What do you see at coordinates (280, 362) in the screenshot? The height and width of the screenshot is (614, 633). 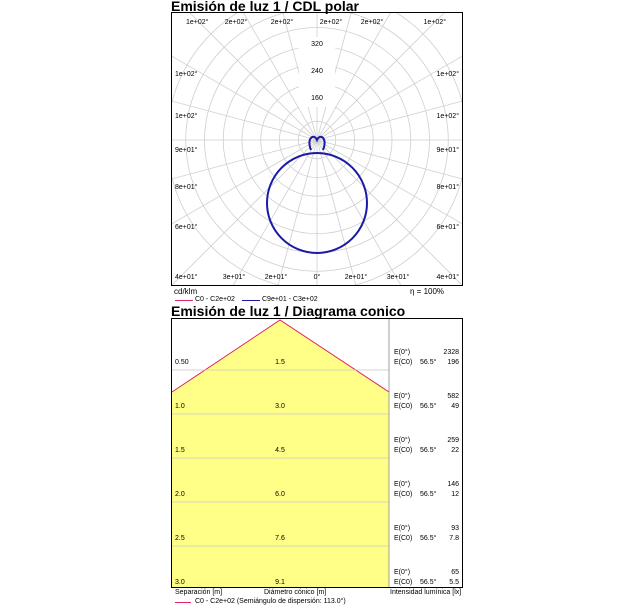 I see `cone-diameter-label: 1.5` at bounding box center [280, 362].